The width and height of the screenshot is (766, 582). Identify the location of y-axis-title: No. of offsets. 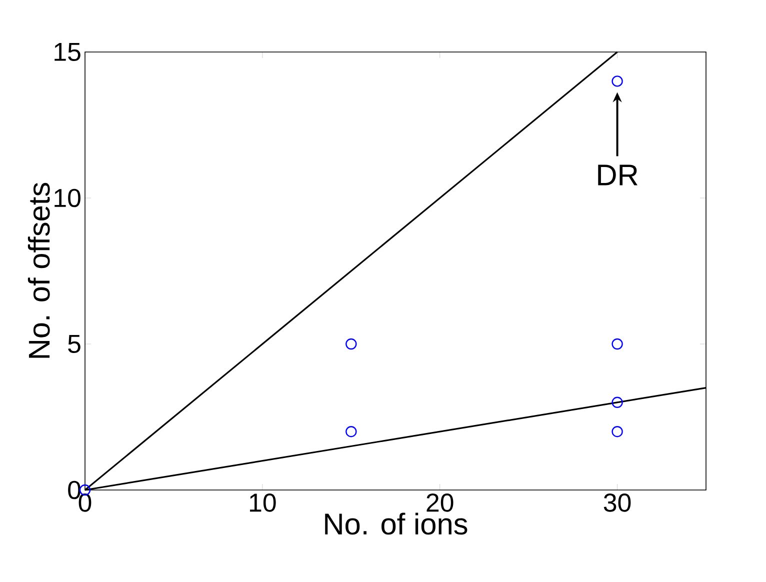
(39, 270).